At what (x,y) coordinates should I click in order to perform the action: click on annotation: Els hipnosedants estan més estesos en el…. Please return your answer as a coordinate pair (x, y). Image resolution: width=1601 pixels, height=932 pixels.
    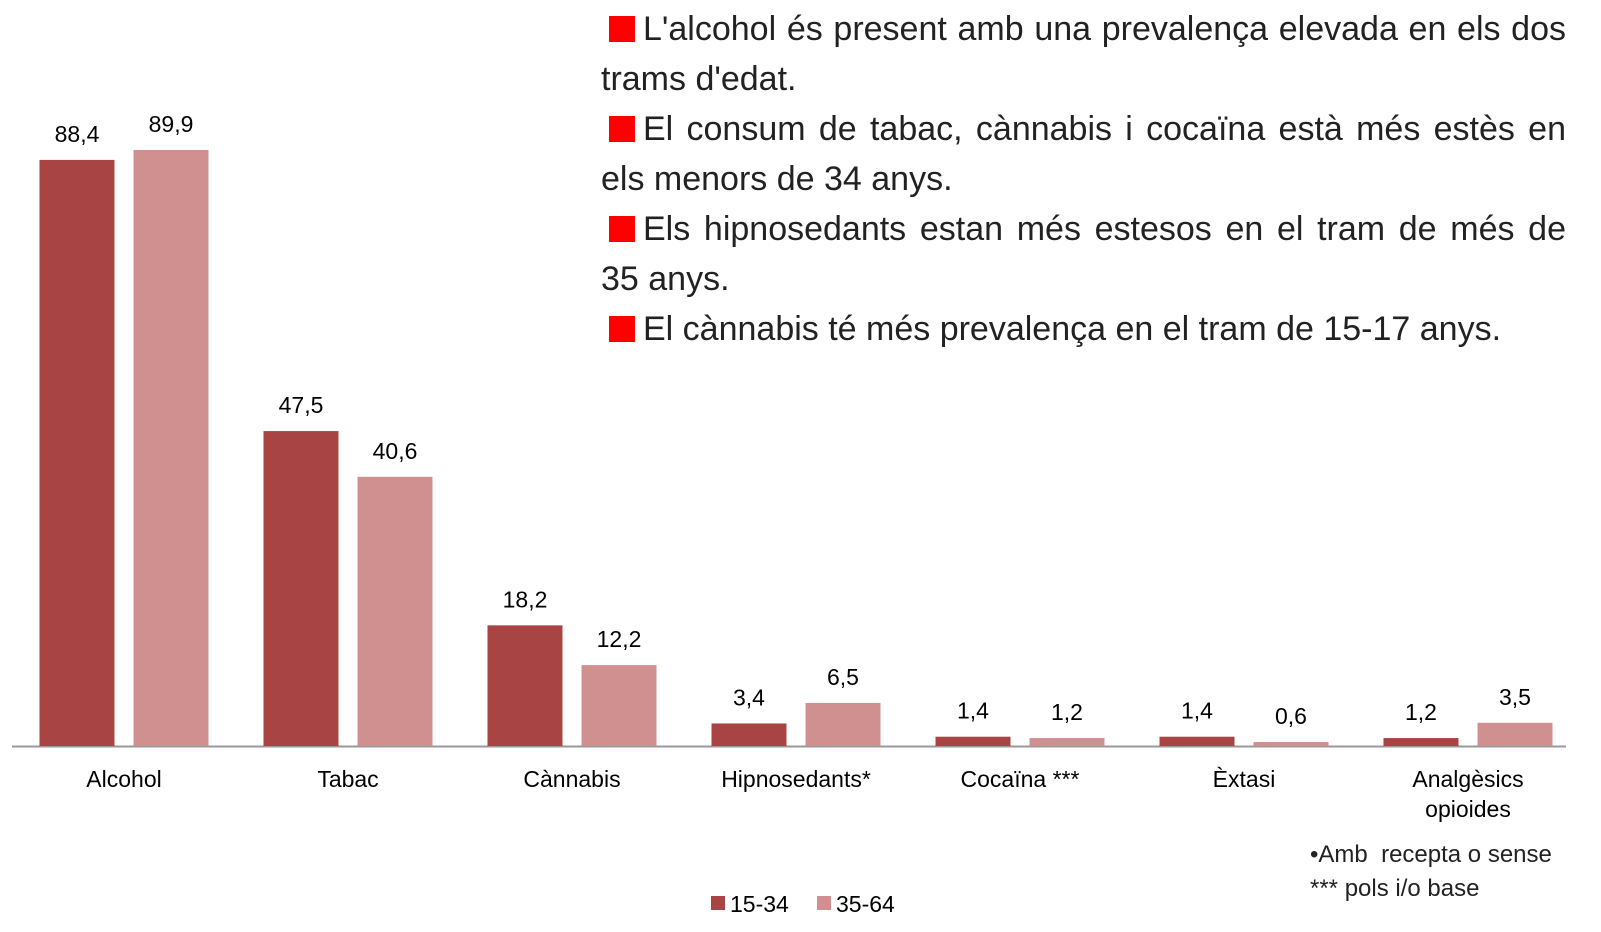
    Looking at the image, I should click on (1083, 254).